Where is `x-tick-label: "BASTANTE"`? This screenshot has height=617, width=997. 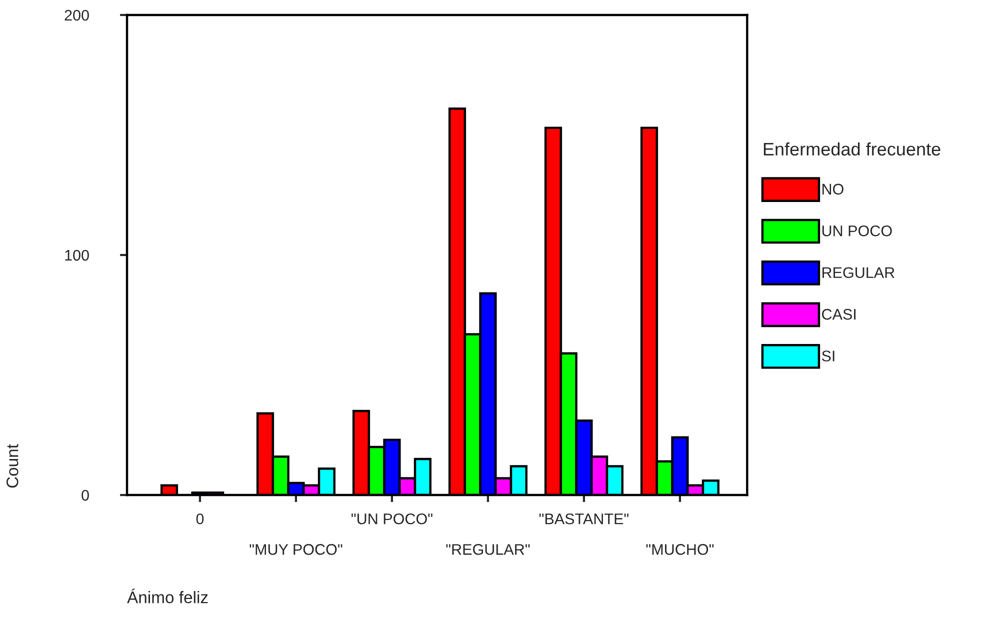 x-tick-label: "BASTANTE" is located at coordinates (583, 518).